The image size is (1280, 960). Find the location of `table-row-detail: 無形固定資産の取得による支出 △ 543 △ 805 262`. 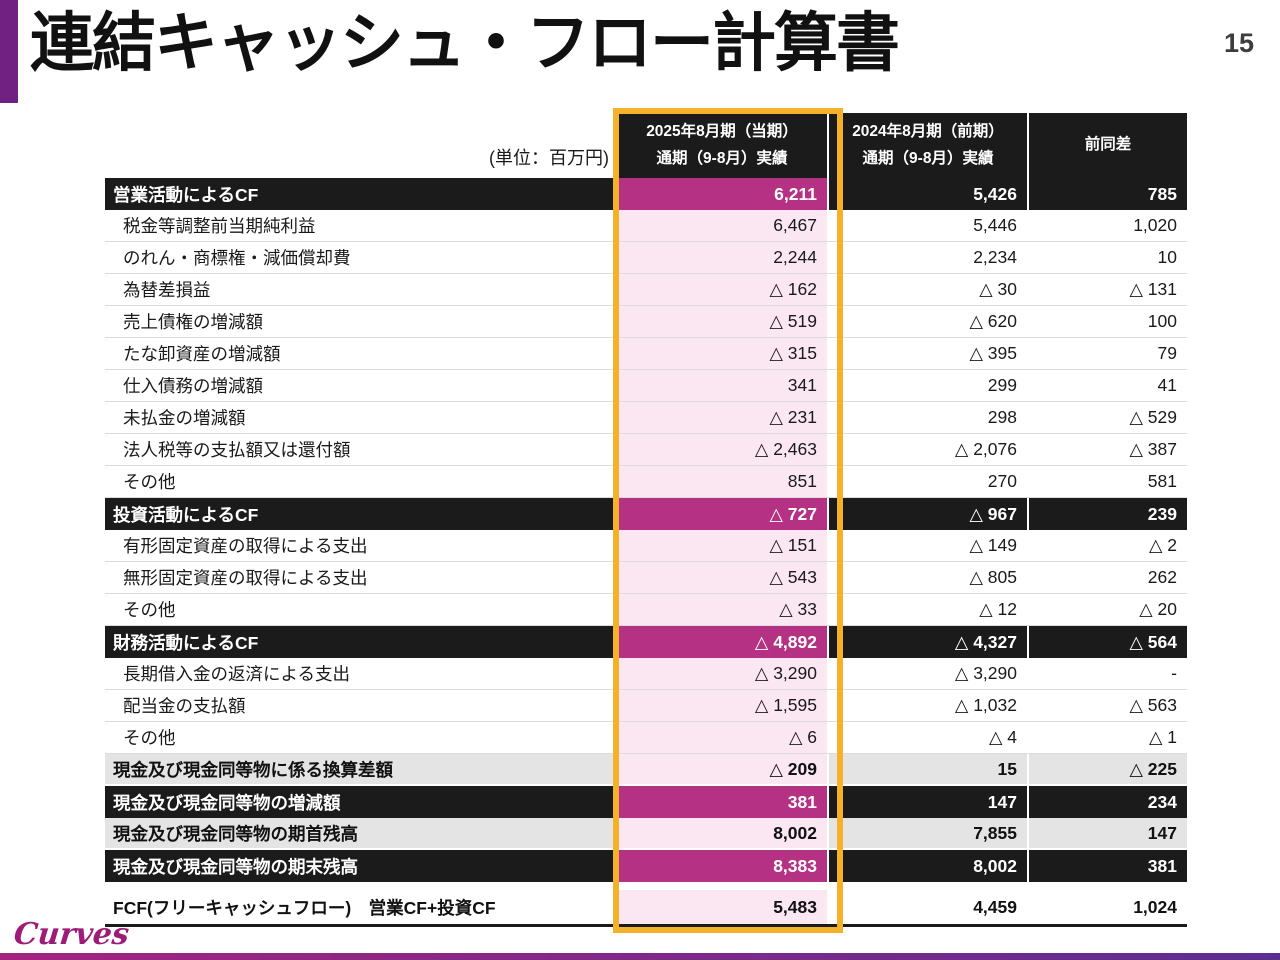

table-row-detail: 無形固定資産の取得による支出 △ 543 △ 805 262 is located at coordinates (646, 578).